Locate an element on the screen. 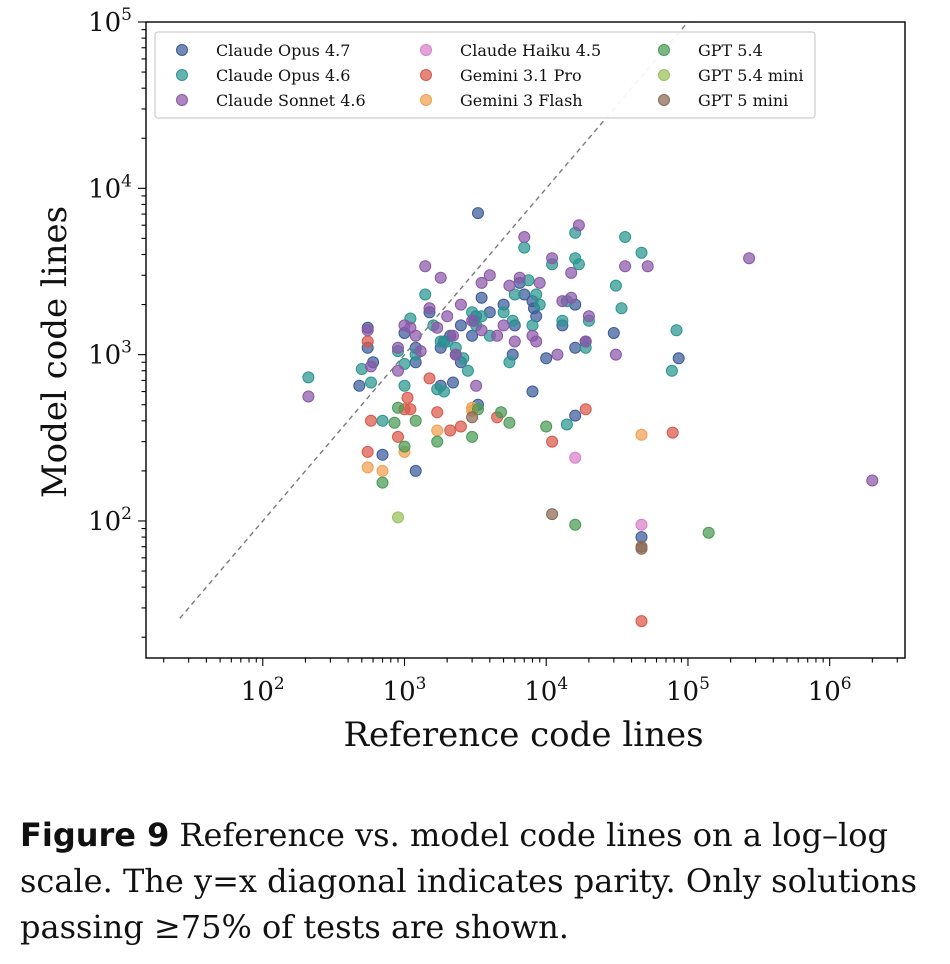 The width and height of the screenshot is (950, 964). legend-label: GPT 5.4 is located at coordinates (730, 50).